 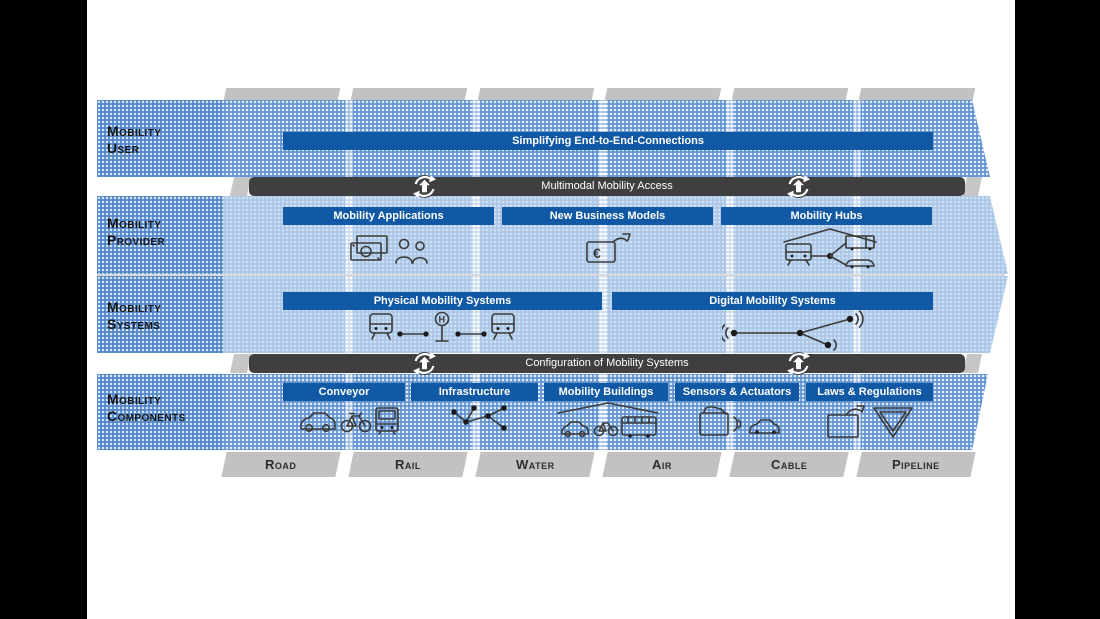 I want to click on row-label-line: User, so click(x=123, y=148).